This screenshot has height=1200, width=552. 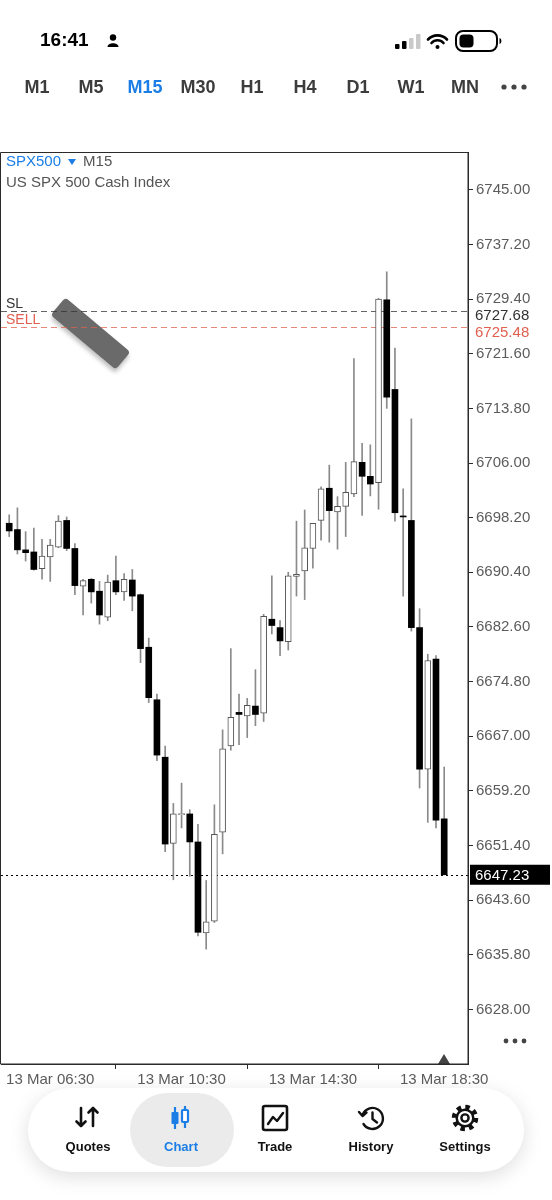 What do you see at coordinates (503, 462) in the screenshot?
I see `y-tick-label: 6706.00` at bounding box center [503, 462].